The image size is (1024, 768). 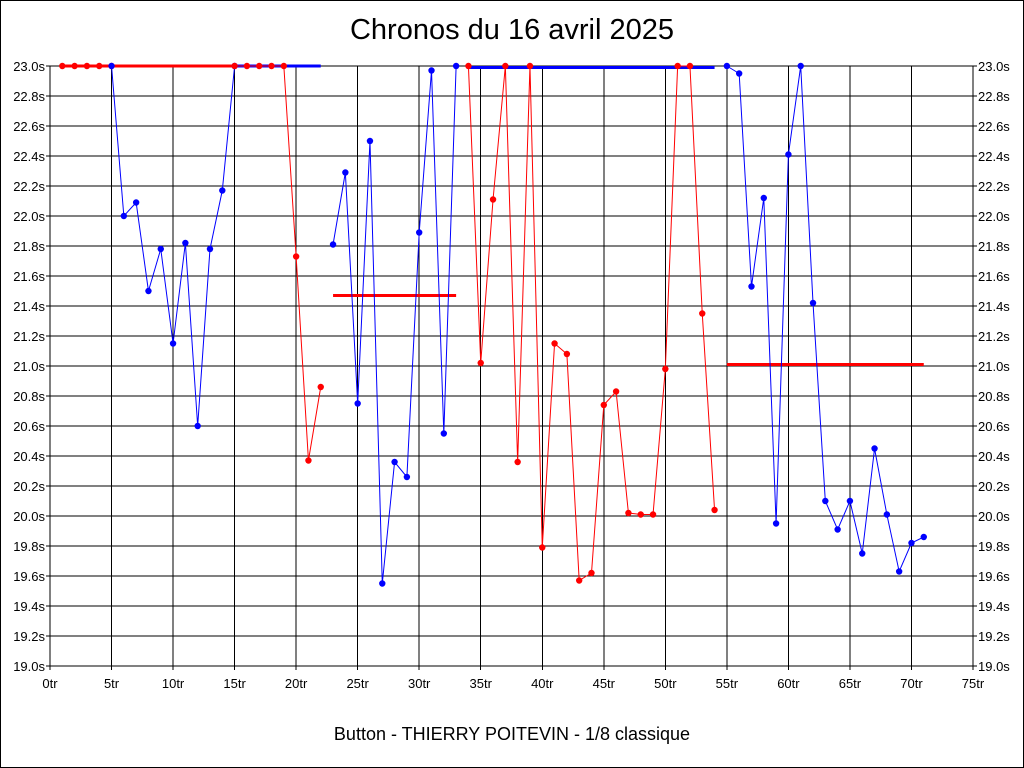 I want to click on y-tick-label-left: 20.0s, so click(x=29, y=516).